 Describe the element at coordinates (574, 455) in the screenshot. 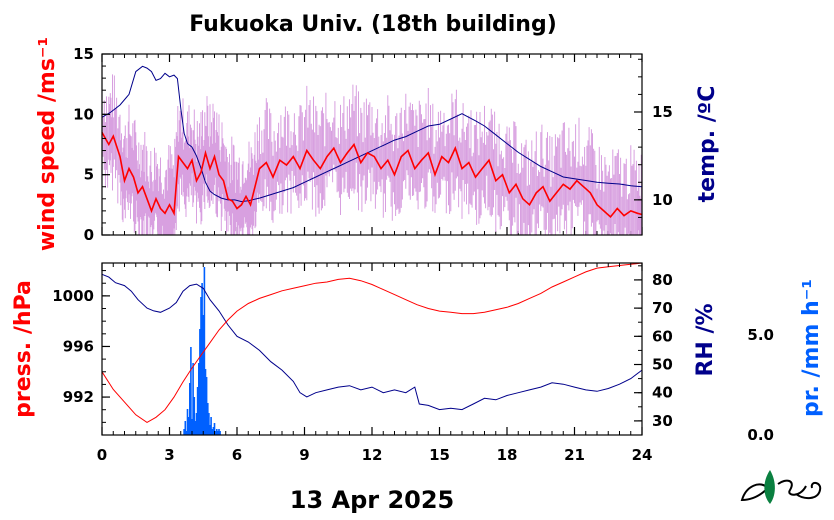

I see `time-tick-label: 21` at that location.